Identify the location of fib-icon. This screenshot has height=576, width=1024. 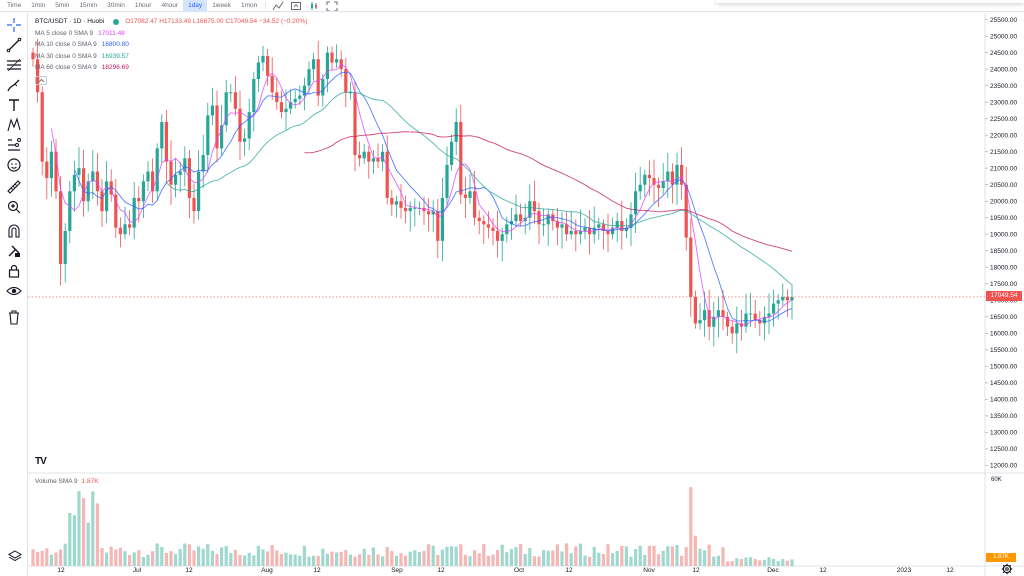
(14, 65).